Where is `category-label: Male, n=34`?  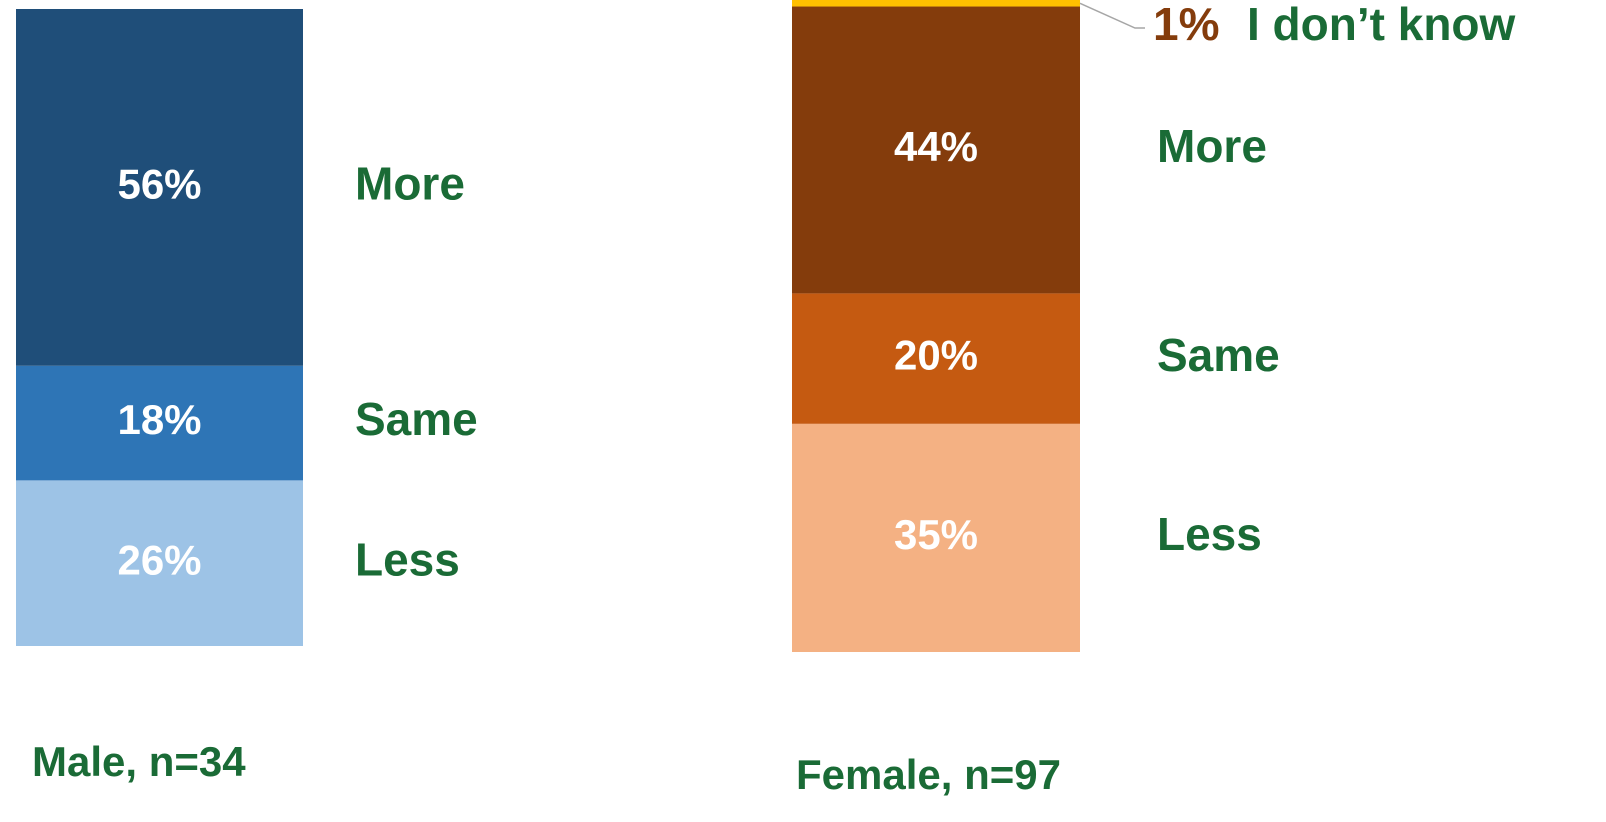
category-label: Male, n=34 is located at coordinates (139, 761).